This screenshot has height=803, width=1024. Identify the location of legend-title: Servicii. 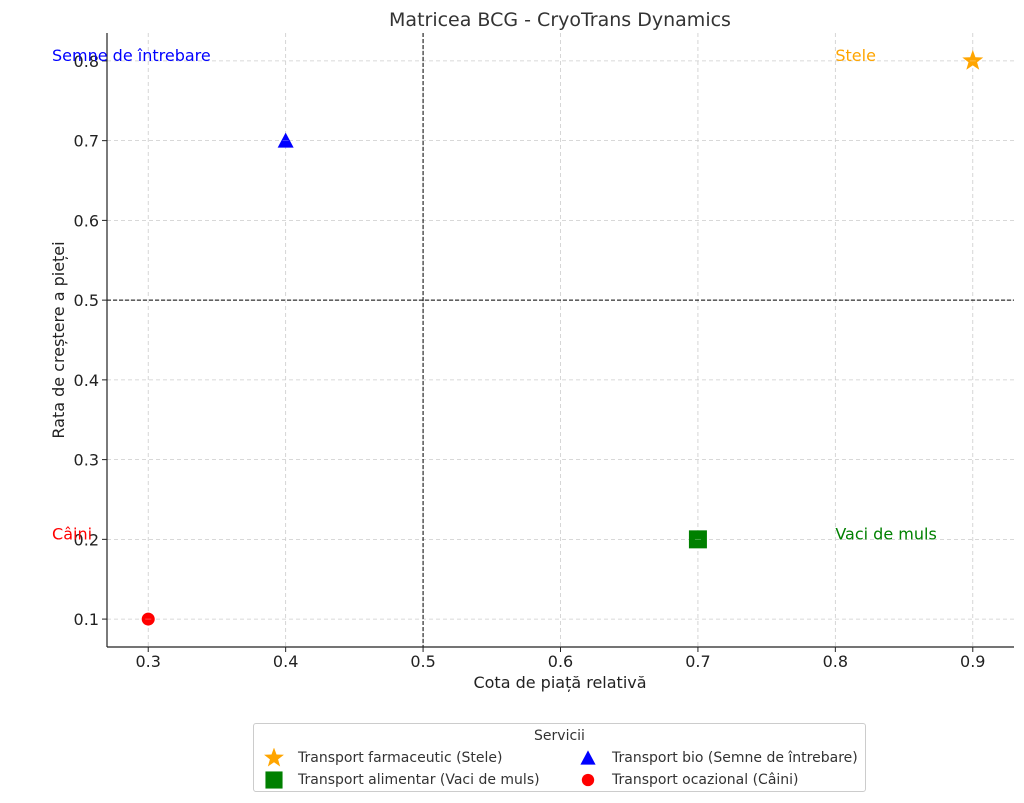
(559, 736).